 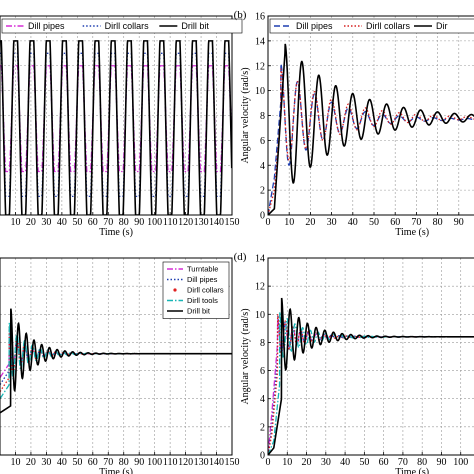 What do you see at coordinates (260, 17) in the screenshot?
I see `y-tick-label: 16` at bounding box center [260, 17].